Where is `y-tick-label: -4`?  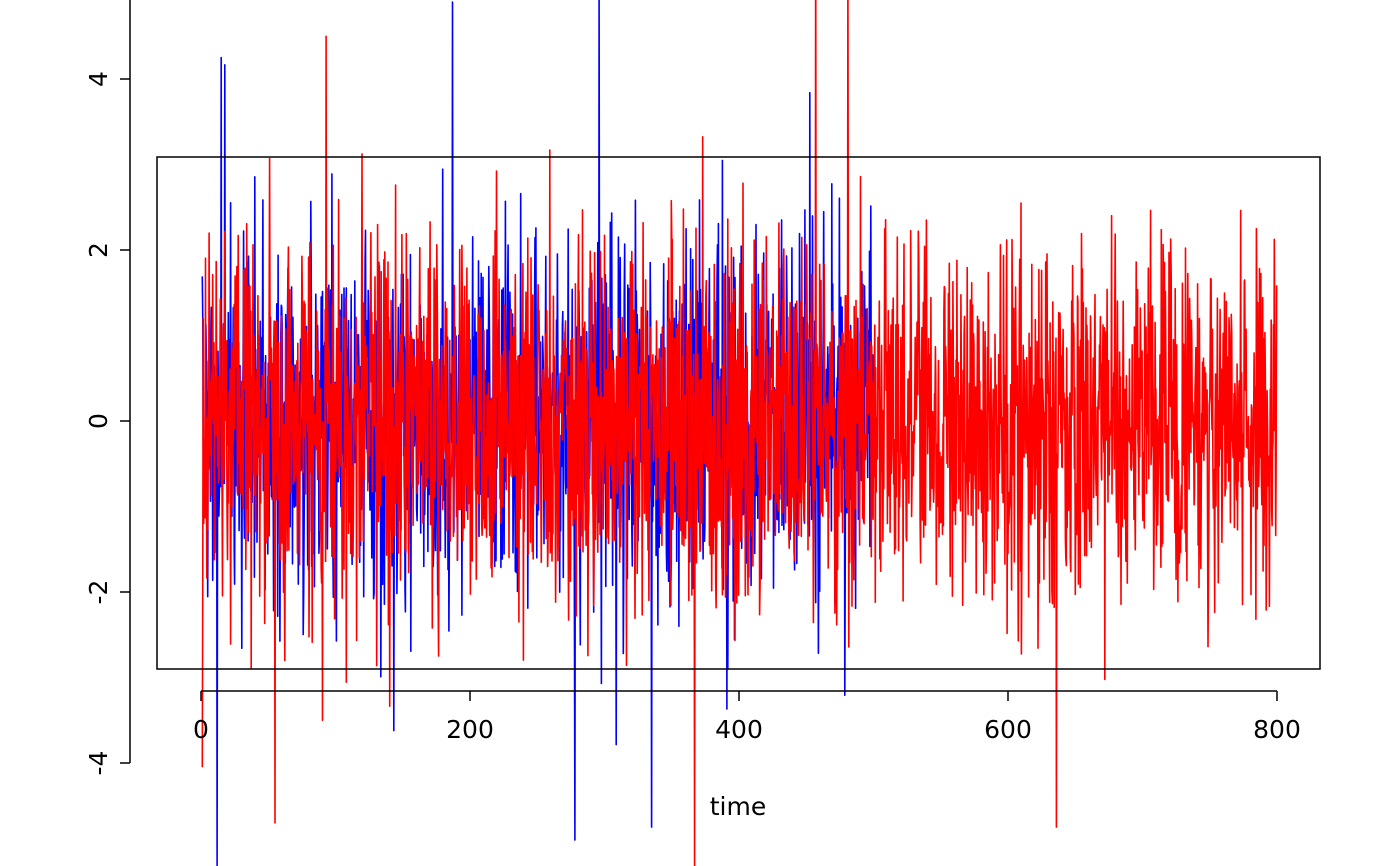 y-tick-label: -4 is located at coordinates (98, 763).